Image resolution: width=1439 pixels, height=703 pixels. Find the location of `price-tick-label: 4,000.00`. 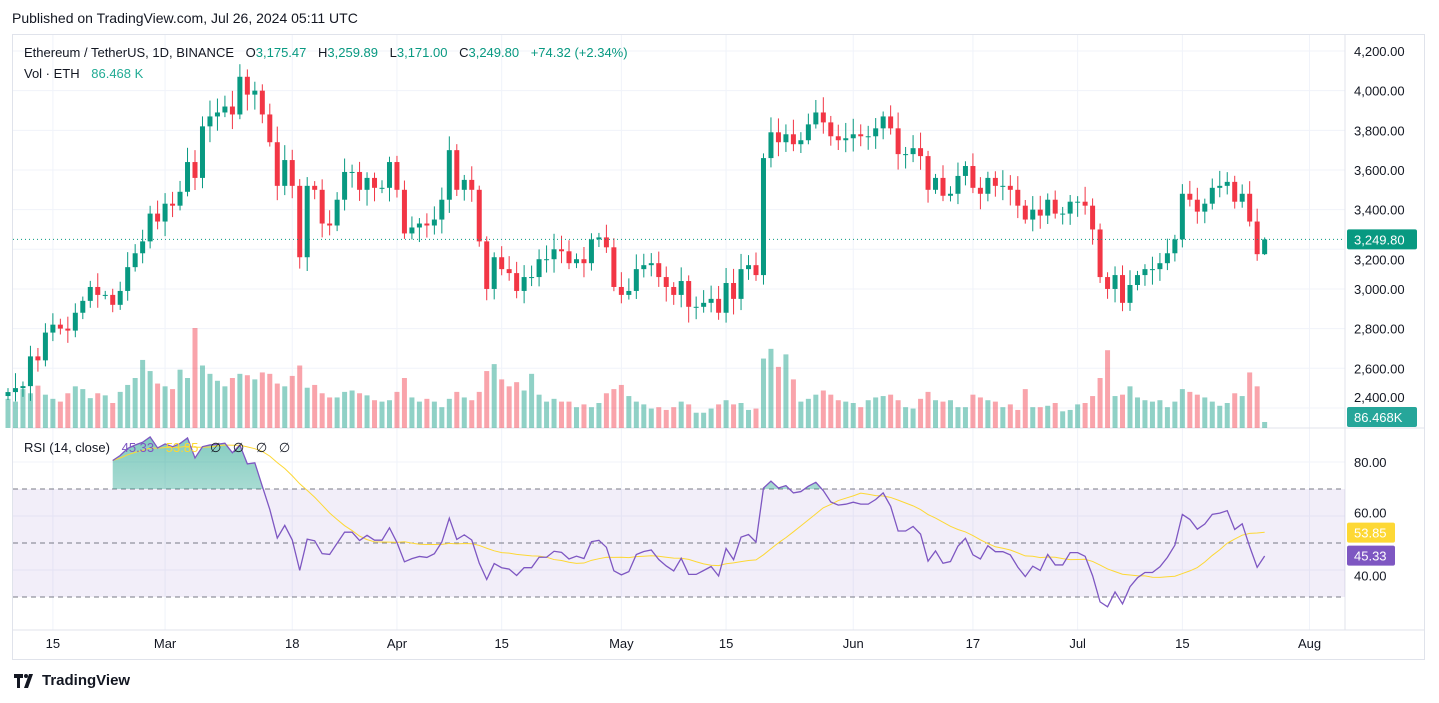

price-tick-label: 4,000.00 is located at coordinates (1379, 91).